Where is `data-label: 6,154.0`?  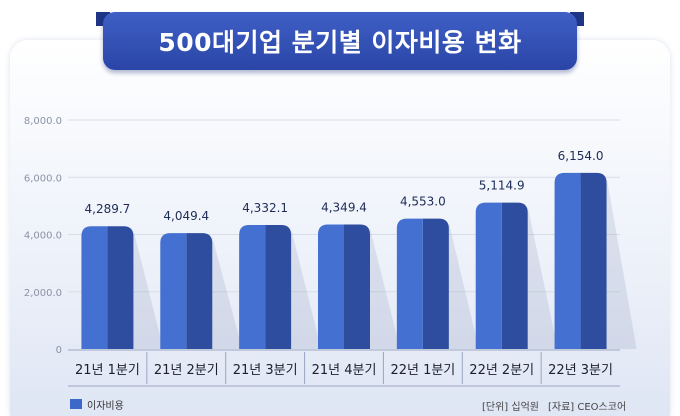 data-label: 6,154.0 is located at coordinates (581, 156).